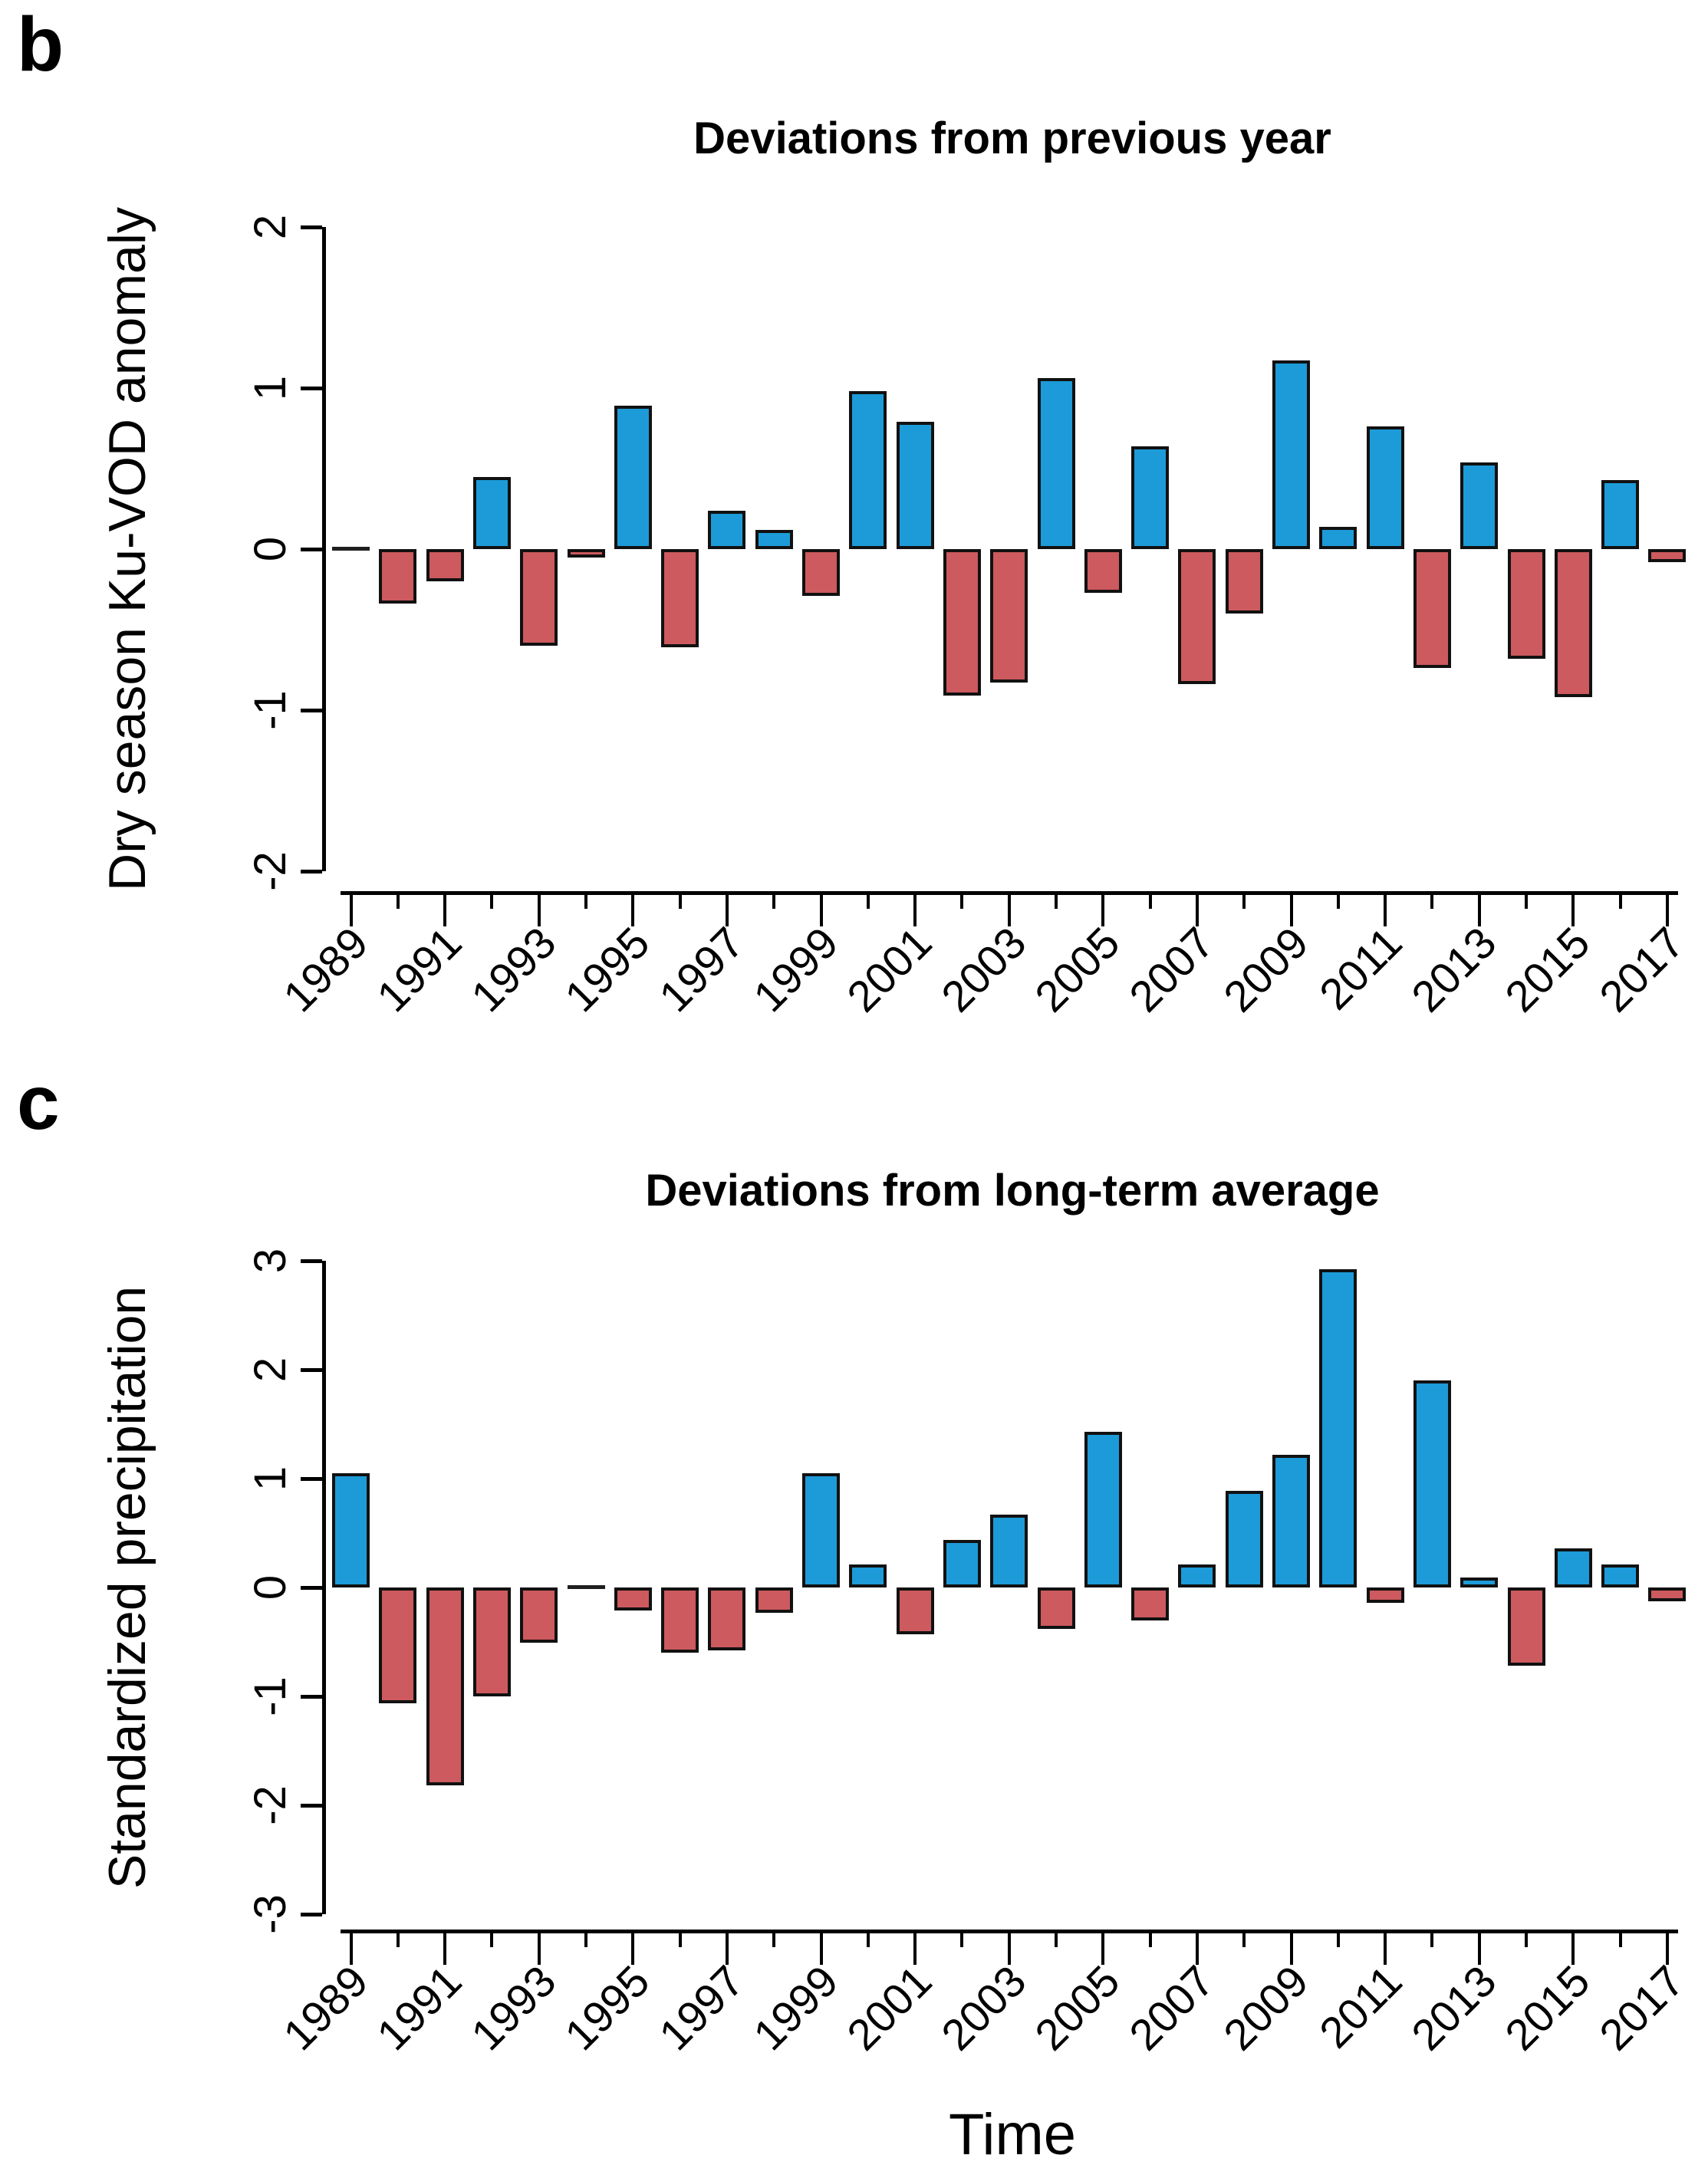 This screenshot has width=1708, height=2178. I want to click on bar-1998, so click(774, 539).